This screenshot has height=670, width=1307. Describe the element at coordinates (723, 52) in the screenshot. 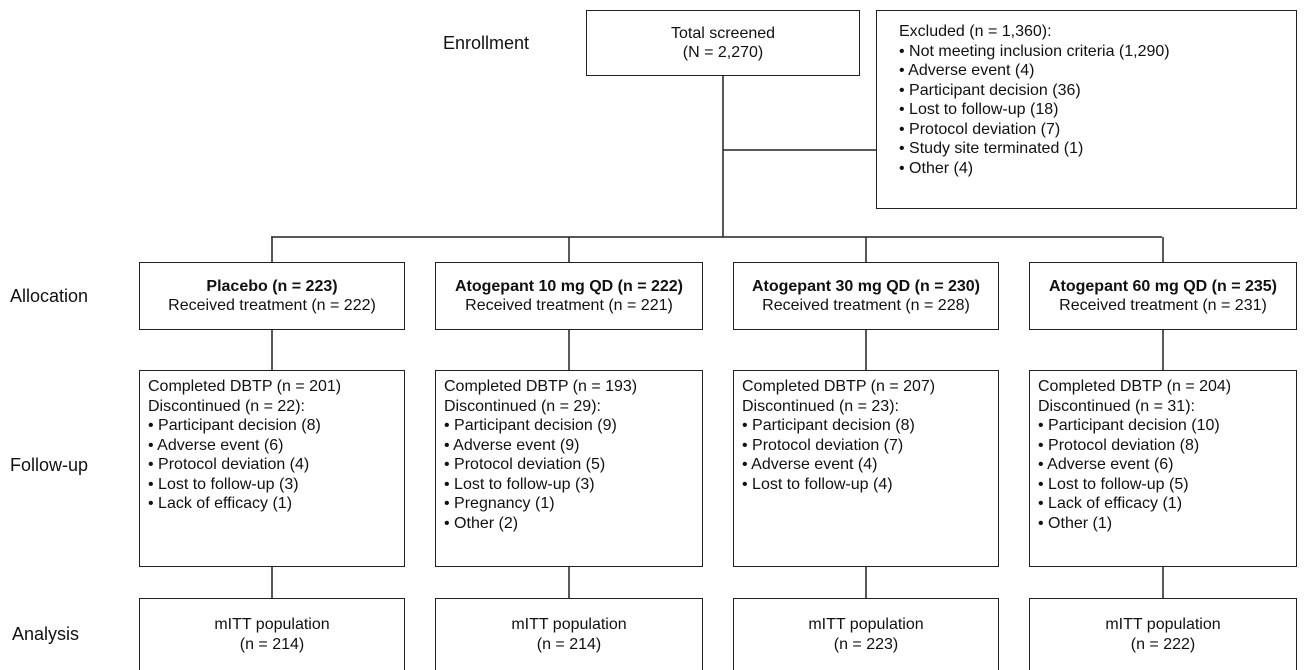

I see `enrollment-count: (N = 2,270)` at that location.